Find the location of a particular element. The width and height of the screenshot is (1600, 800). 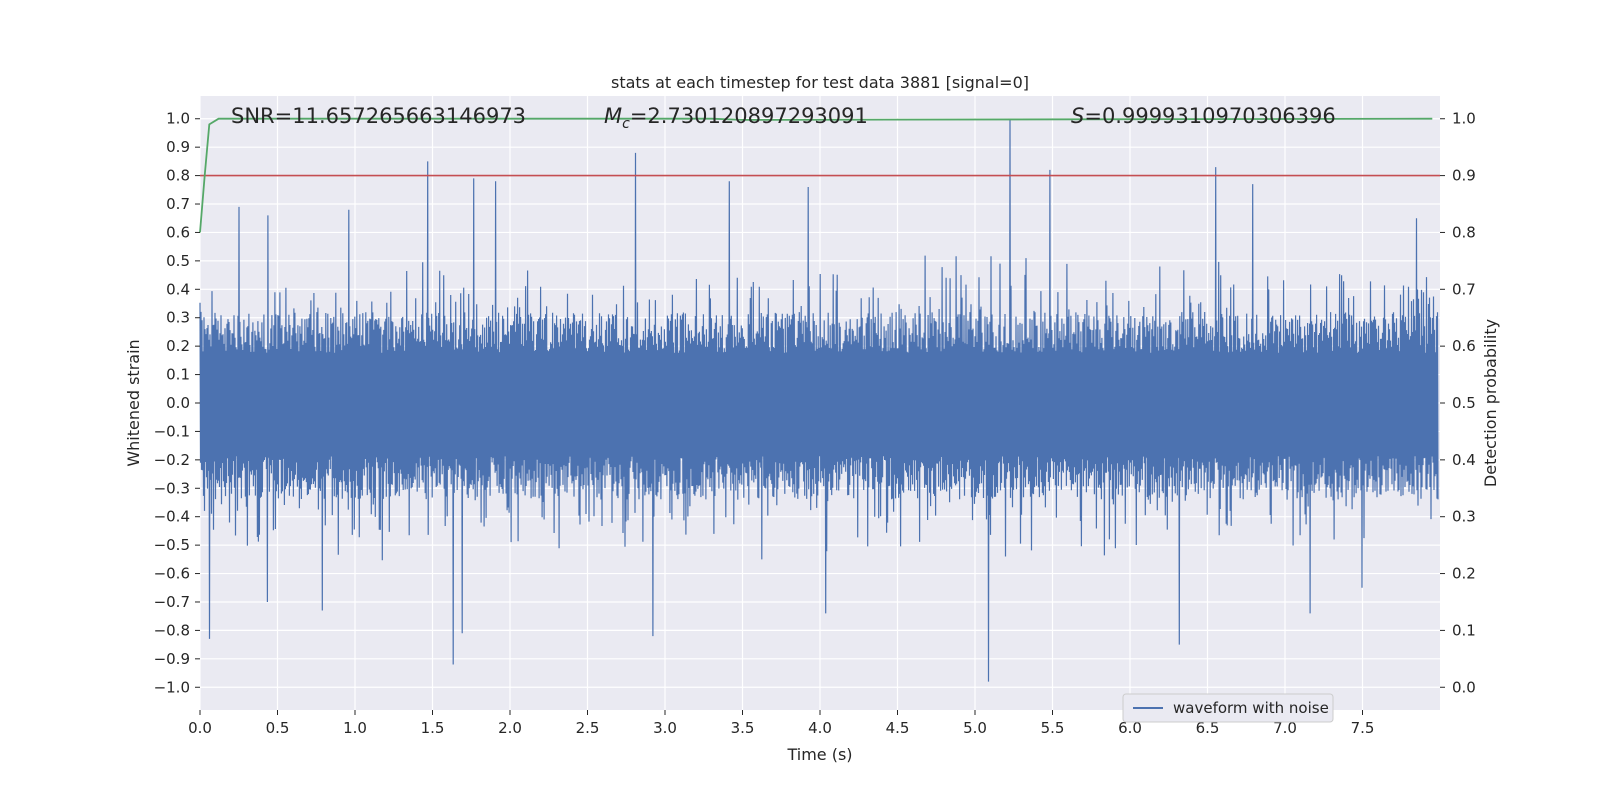

y-tick-label: 0.3 is located at coordinates (178, 318).